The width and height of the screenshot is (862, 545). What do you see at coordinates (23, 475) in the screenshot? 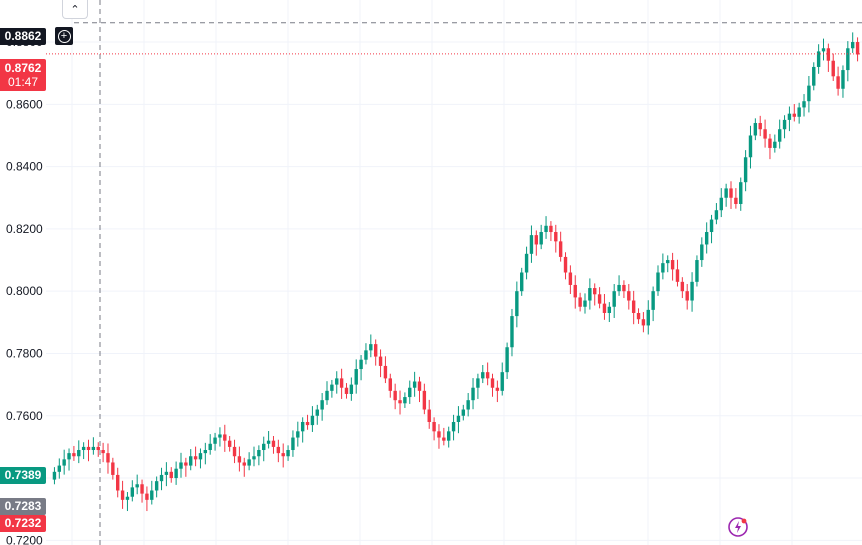
I see `left-price-label-green: 0.7389` at bounding box center [23, 475].